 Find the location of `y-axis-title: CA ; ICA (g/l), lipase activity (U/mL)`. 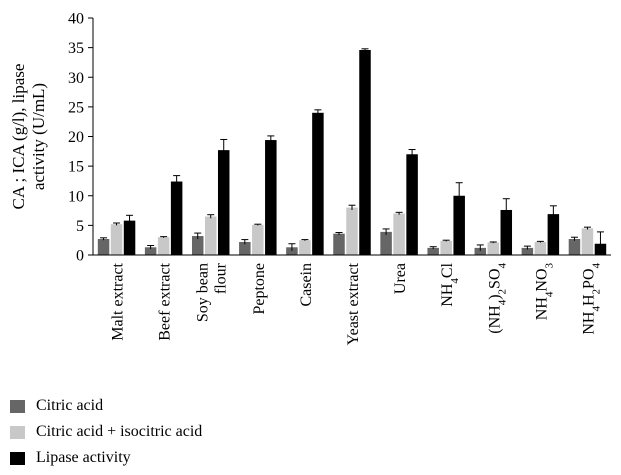

y-axis-title: CA ; ICA (g/l), lipase activity (U/mL) is located at coordinates (28, 137).